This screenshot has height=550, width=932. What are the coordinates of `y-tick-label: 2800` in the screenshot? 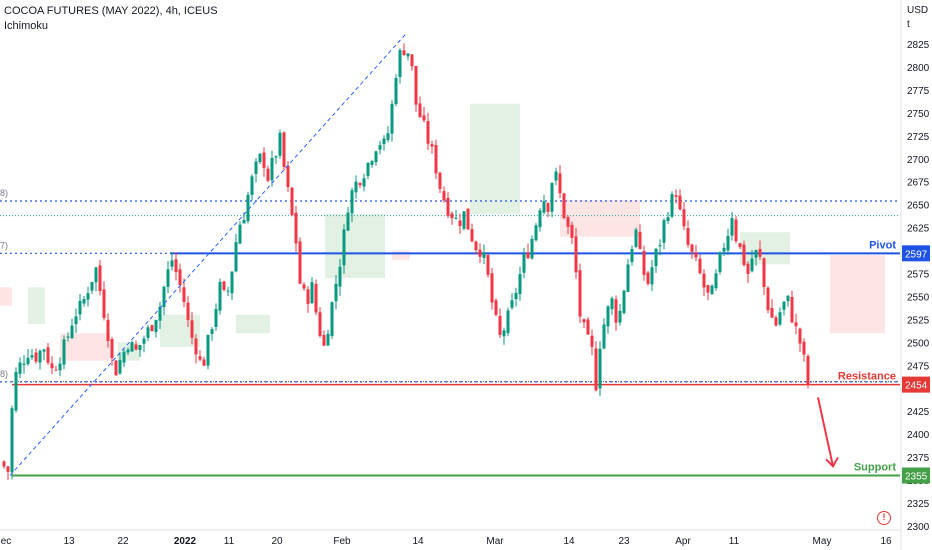 It's located at (918, 68).